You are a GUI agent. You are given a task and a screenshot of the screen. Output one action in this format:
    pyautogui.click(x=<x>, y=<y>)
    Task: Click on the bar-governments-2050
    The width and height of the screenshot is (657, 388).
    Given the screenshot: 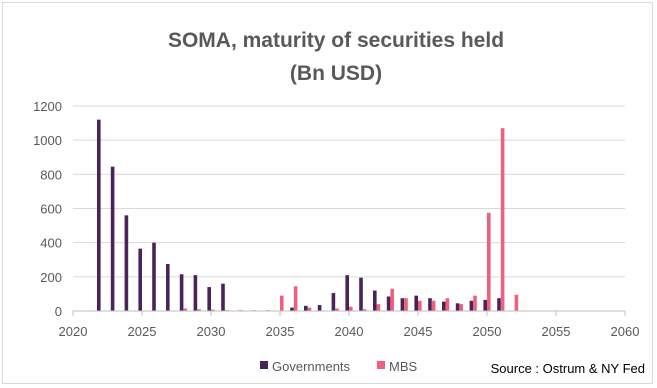 What is the action you would take?
    pyautogui.click(x=485, y=305)
    